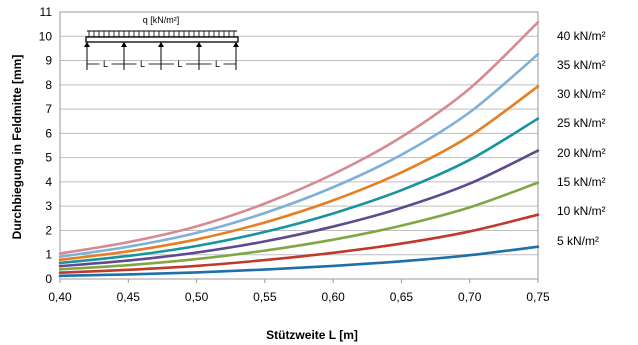 The width and height of the screenshot is (638, 345). Describe the element at coordinates (581, 65) in the screenshot. I see `series-label: 35 kN/m²` at that location.